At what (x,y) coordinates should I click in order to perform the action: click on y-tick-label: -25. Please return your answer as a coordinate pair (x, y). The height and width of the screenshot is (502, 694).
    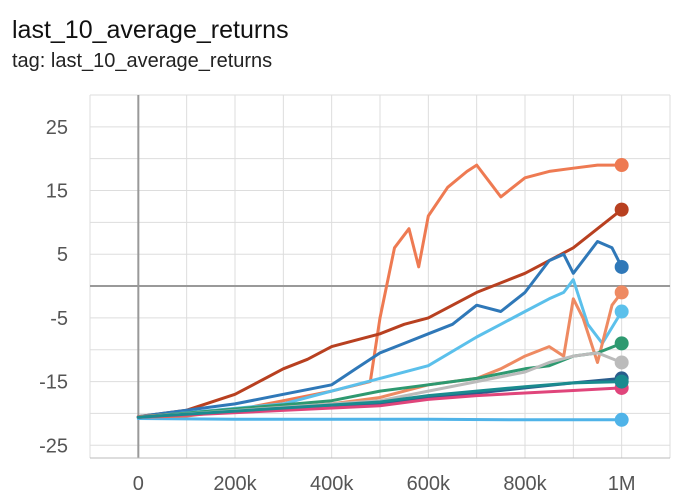
    Looking at the image, I should click on (53, 446).